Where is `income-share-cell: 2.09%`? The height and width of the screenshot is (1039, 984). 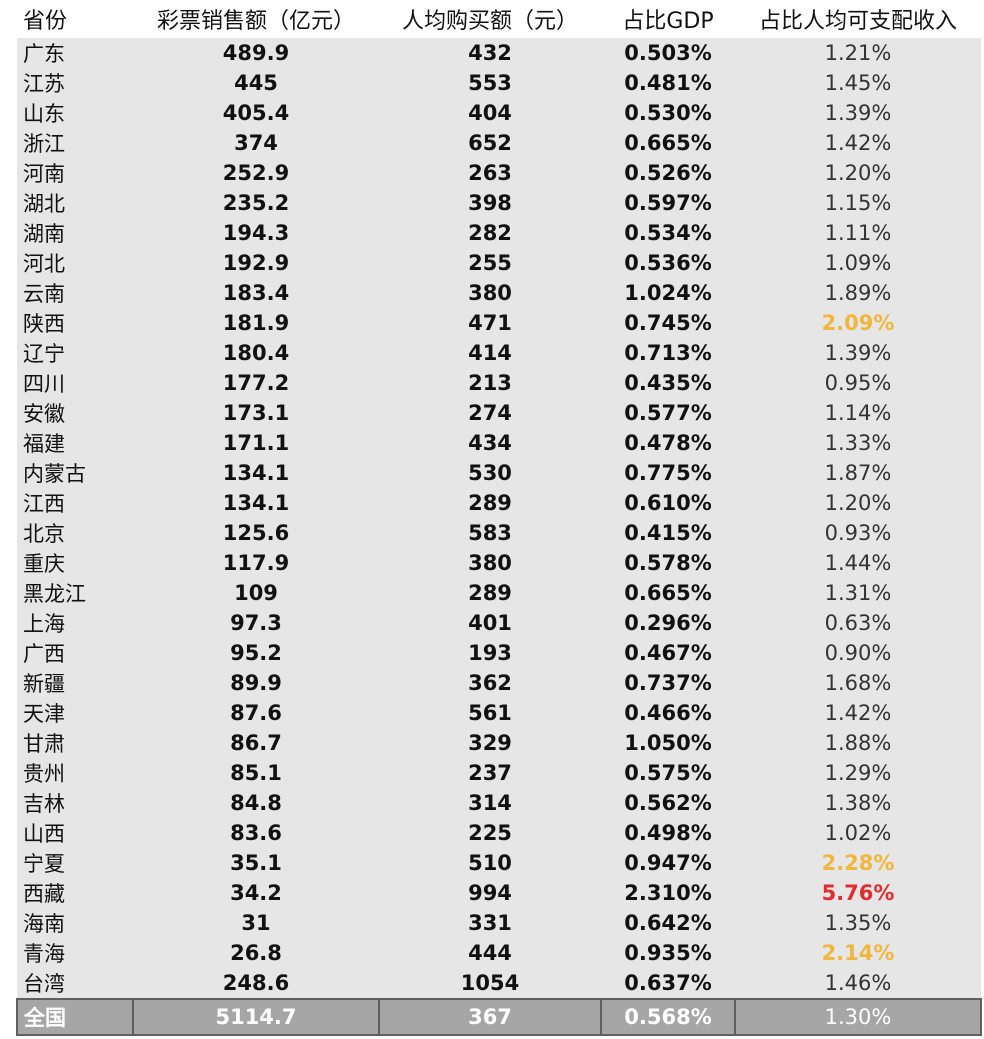 income-share-cell: 2.09% is located at coordinates (858, 323).